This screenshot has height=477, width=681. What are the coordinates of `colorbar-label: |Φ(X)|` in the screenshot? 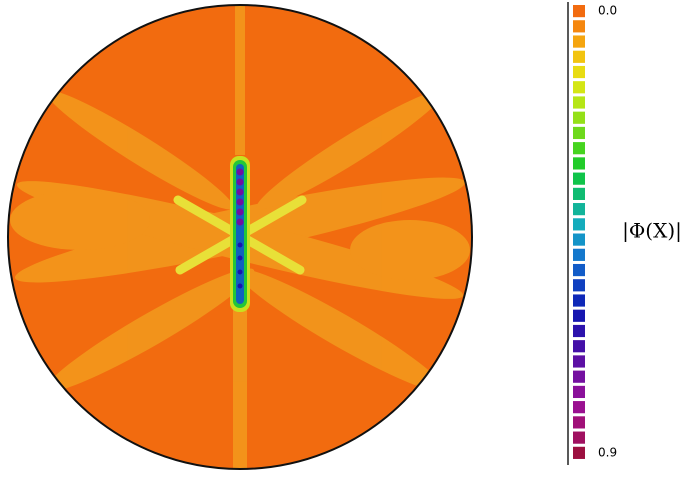 It's located at (651, 231).